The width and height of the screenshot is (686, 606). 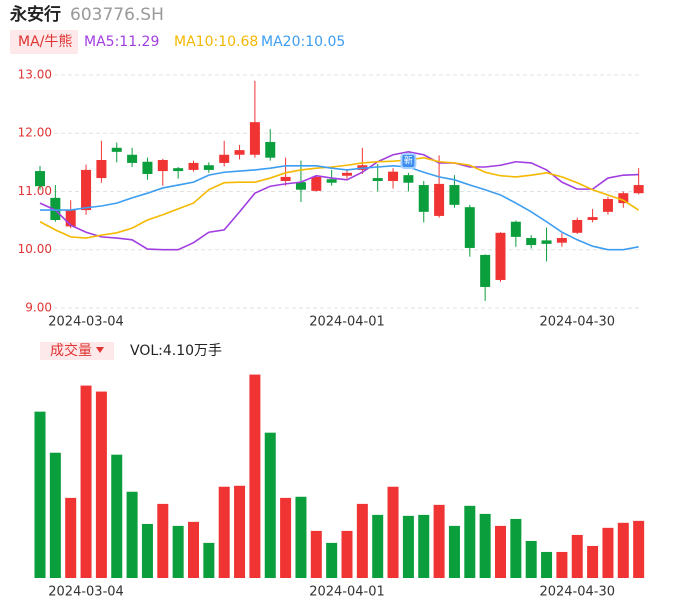 I want to click on indicator-label: MA/牛熊, so click(x=45, y=42).